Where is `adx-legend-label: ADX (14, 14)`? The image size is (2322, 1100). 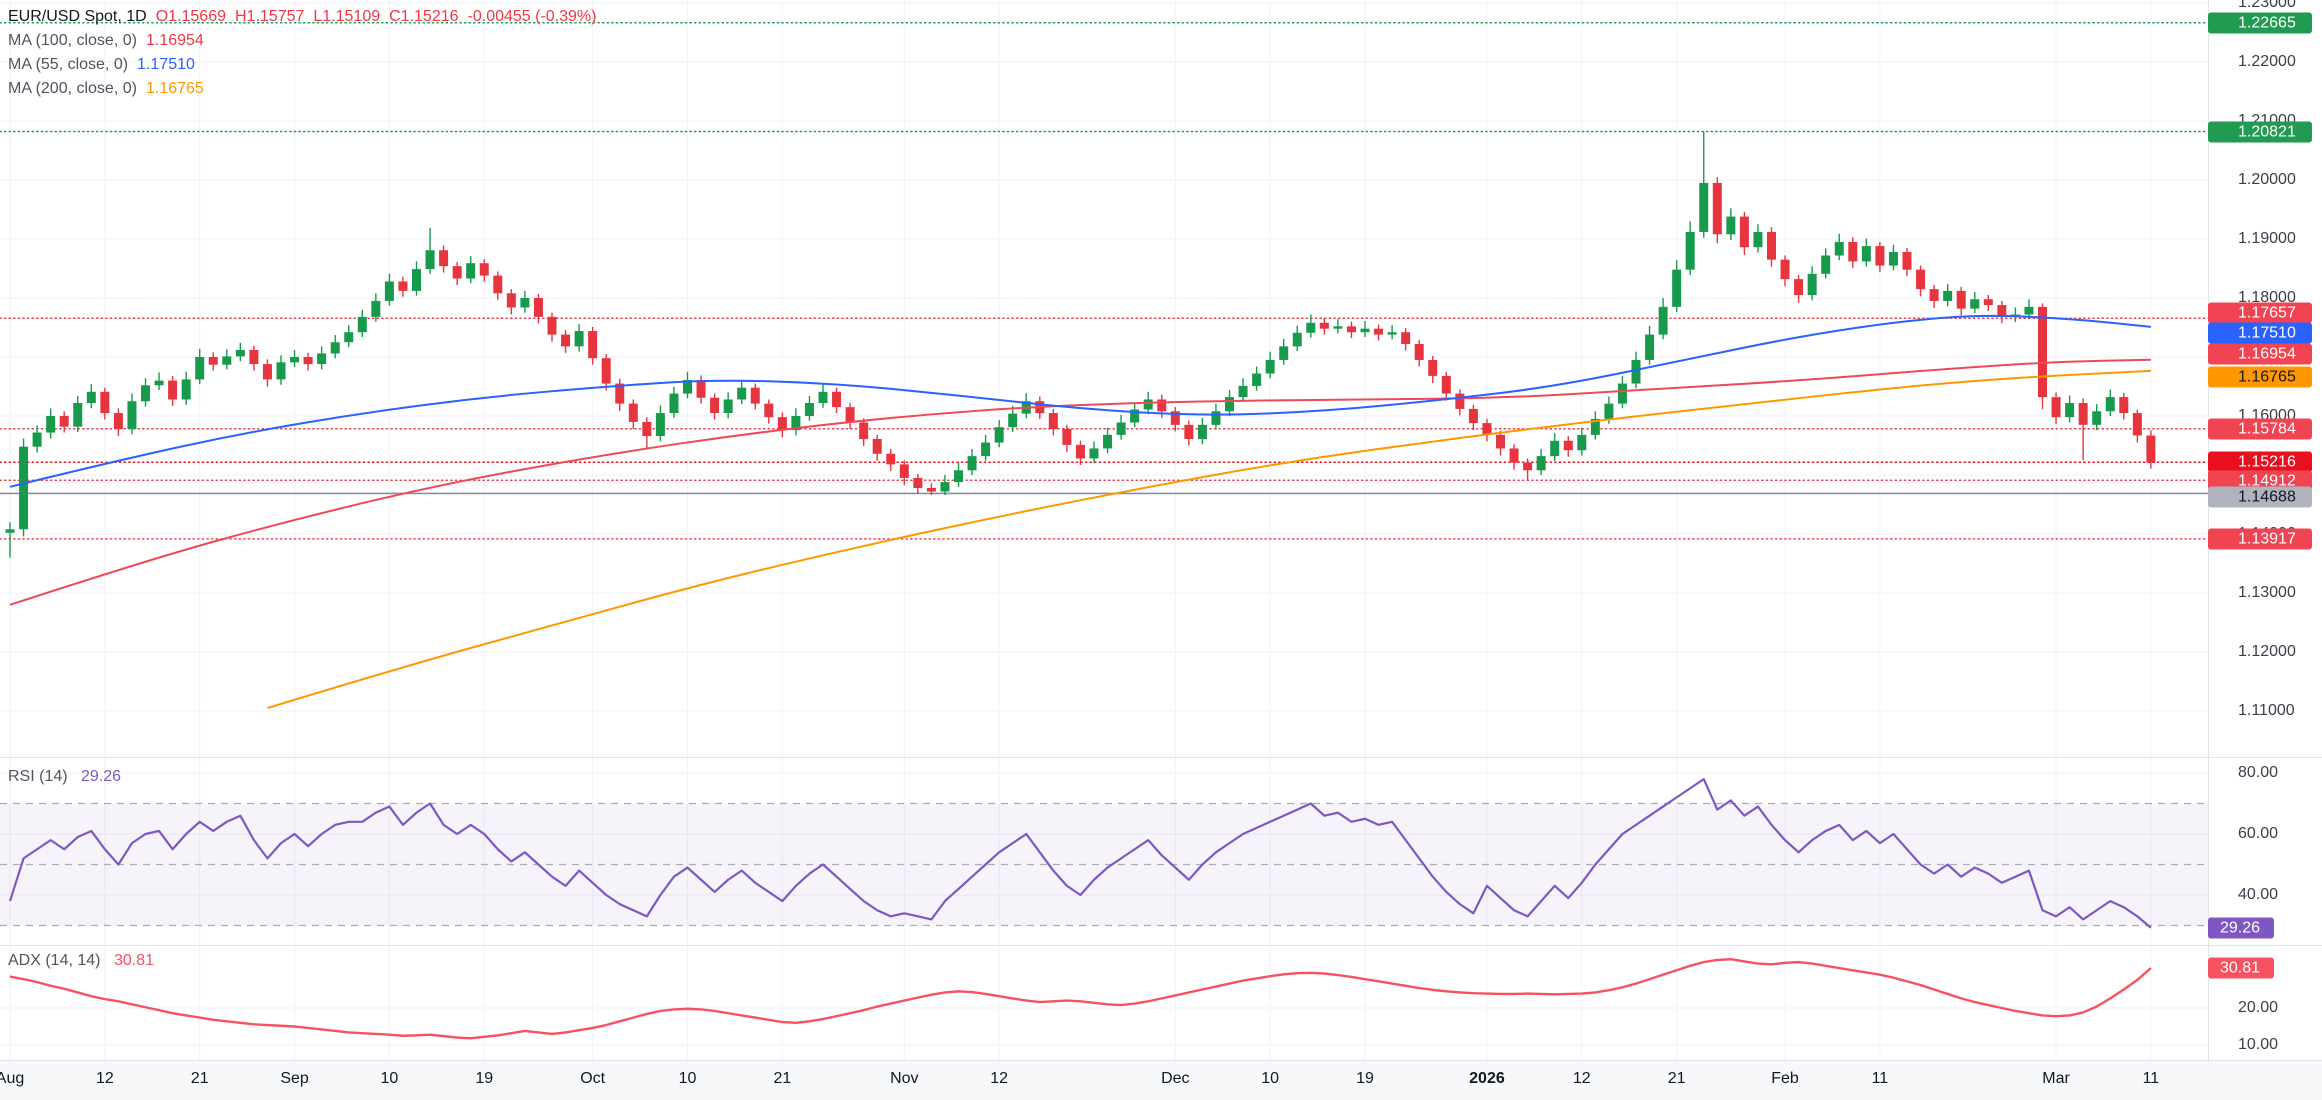 adx-legend-label: ADX (14, 14) is located at coordinates (54, 960).